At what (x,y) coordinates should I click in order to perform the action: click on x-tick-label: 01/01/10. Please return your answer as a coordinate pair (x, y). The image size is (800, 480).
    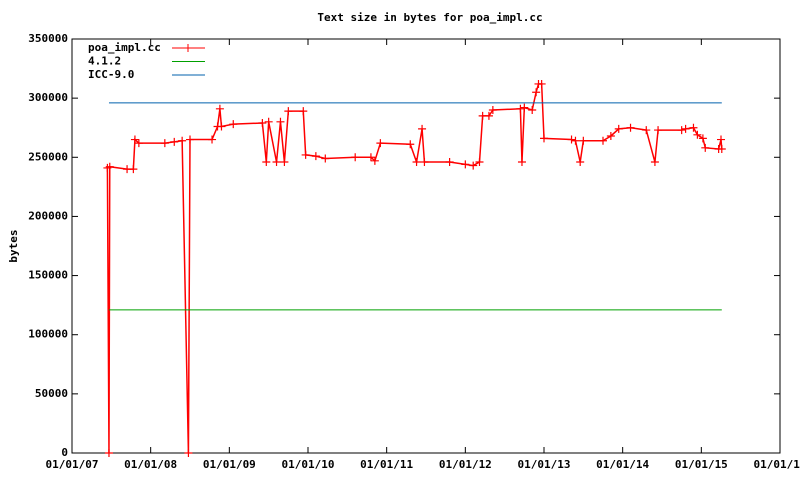
    Looking at the image, I should click on (308, 464).